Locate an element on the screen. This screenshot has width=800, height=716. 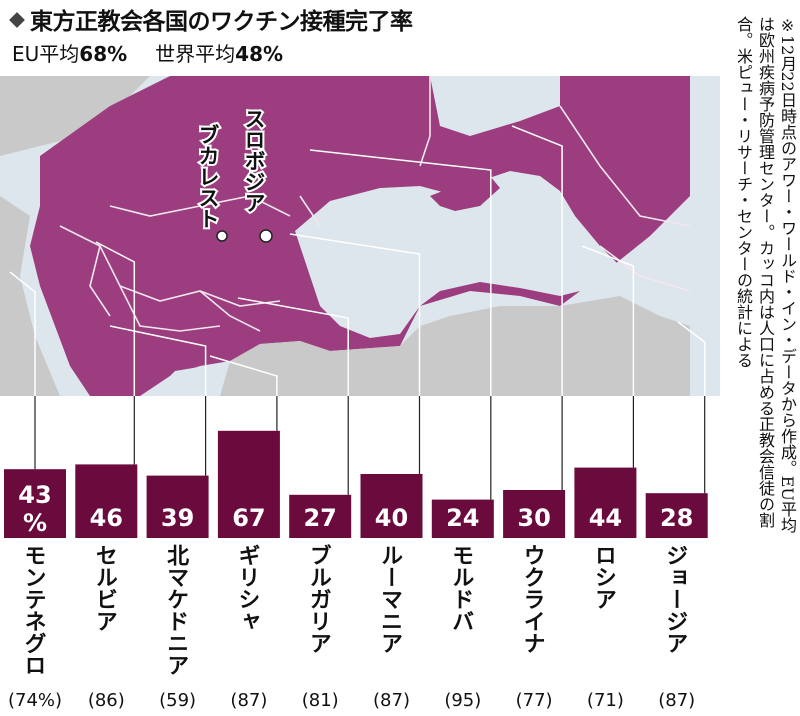
eu-average-value: 68% is located at coordinates (103, 54).